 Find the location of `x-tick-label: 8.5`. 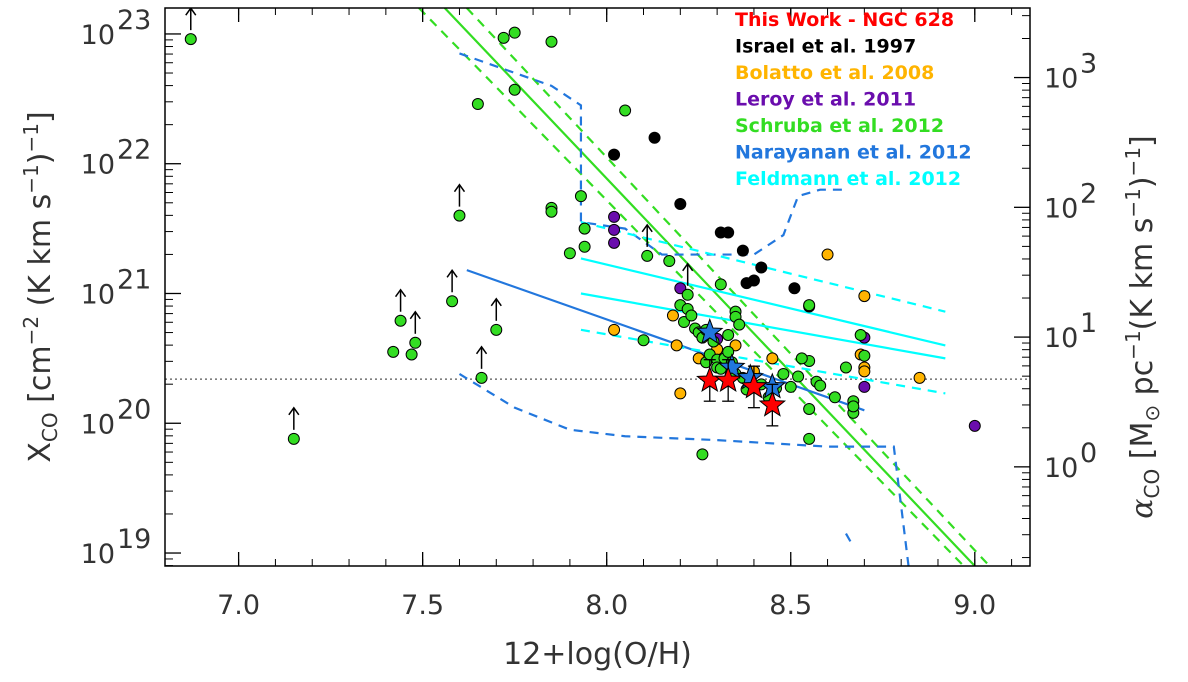

x-tick-label: 8.5 is located at coordinates (790, 605).